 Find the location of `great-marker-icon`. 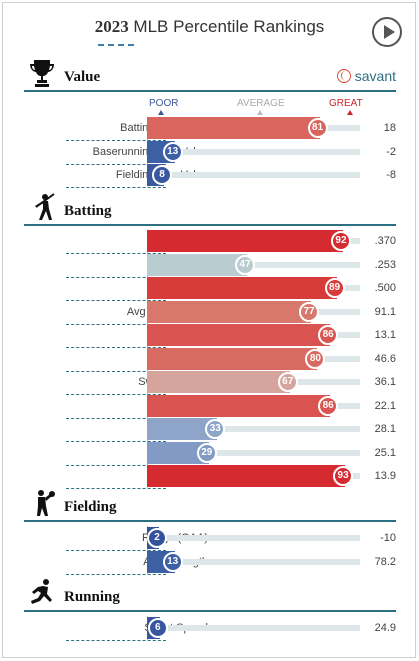

great-marker-icon is located at coordinates (350, 112).